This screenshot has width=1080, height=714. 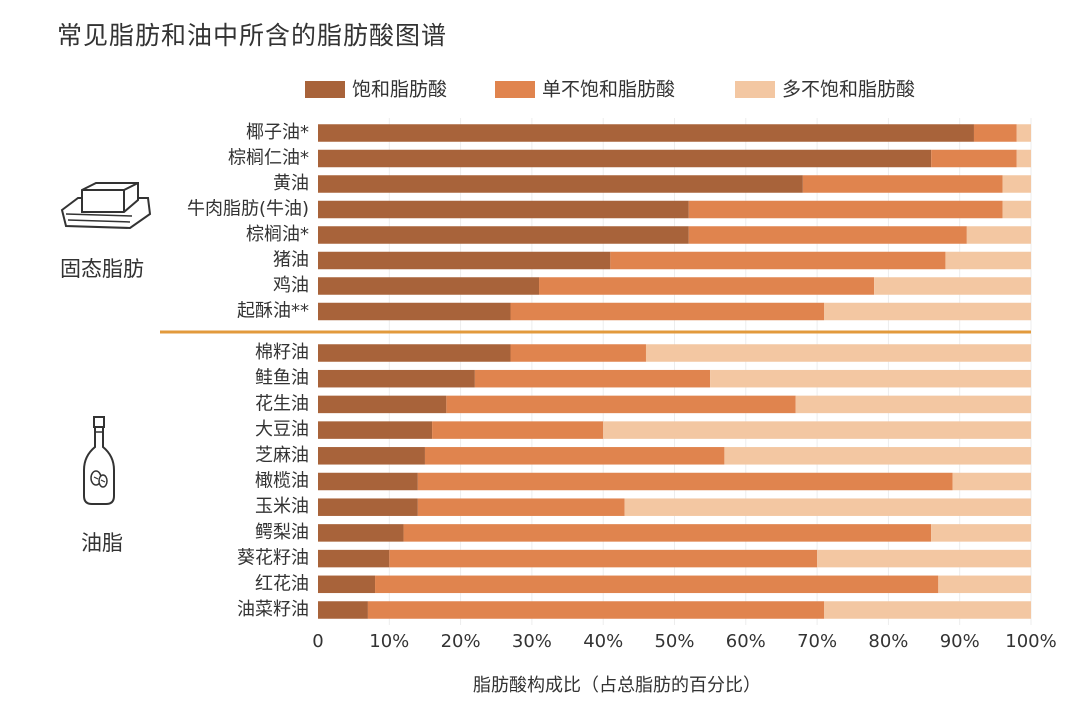 What do you see at coordinates (277, 234) in the screenshot?
I see `category-label: 棕榈油*` at bounding box center [277, 234].